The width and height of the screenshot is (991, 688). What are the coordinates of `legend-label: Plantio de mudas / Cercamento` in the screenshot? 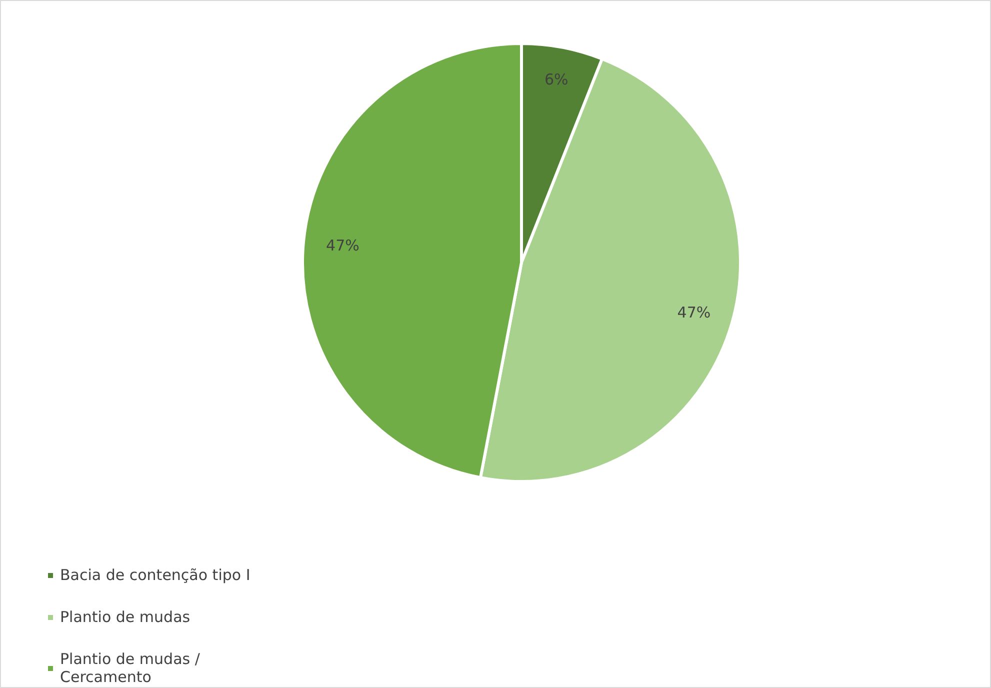 It's located at (130, 668).